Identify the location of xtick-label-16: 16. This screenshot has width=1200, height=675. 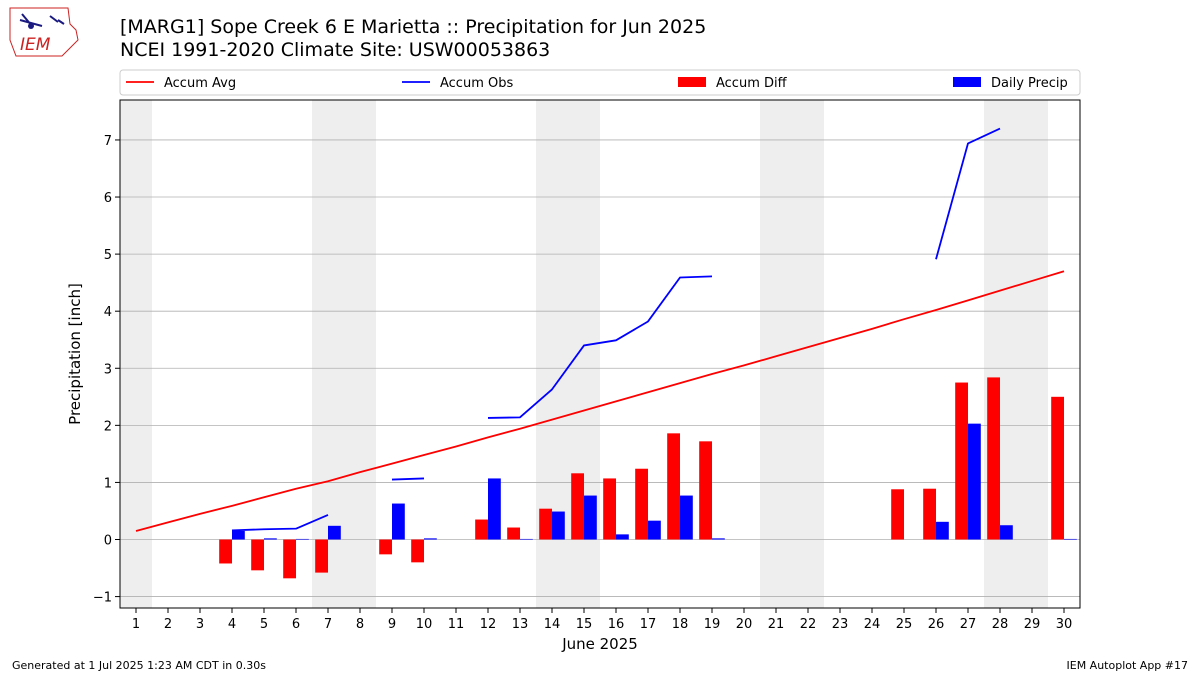
(616, 624).